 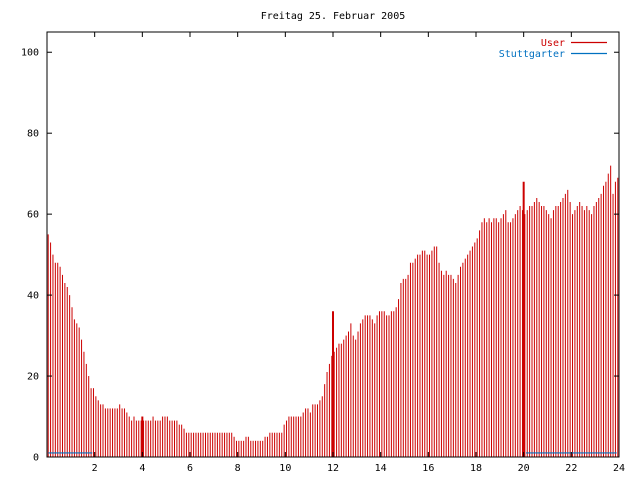 What do you see at coordinates (333, 468) in the screenshot?
I see `x-tick-label: 12` at bounding box center [333, 468].